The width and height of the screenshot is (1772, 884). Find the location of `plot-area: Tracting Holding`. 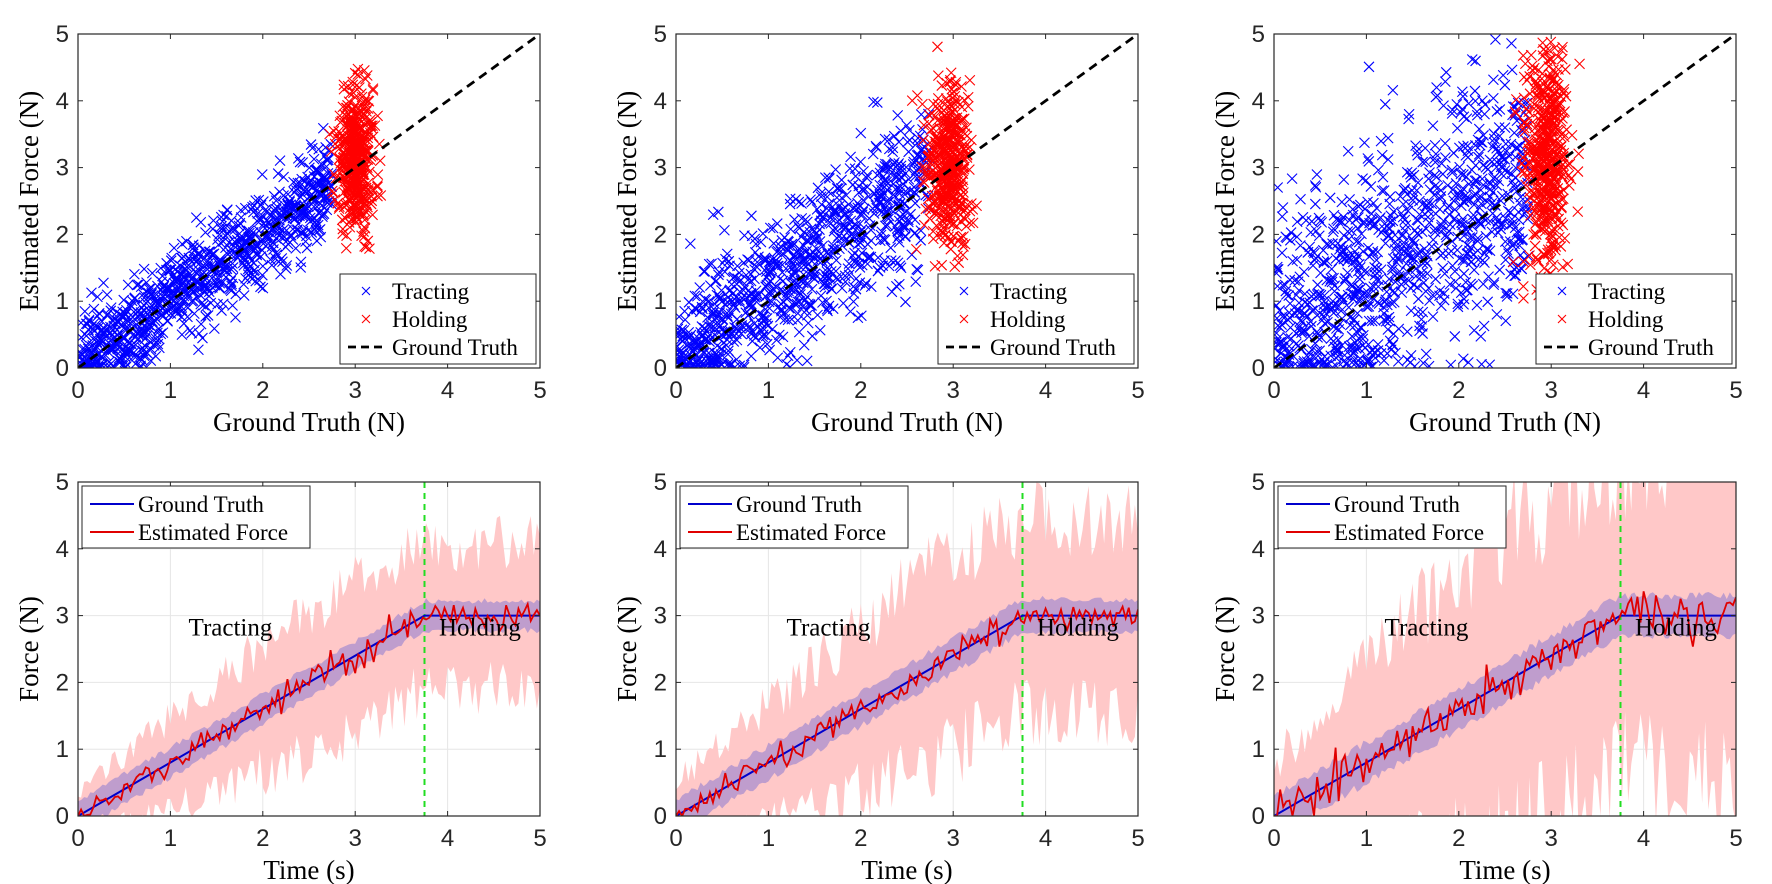

plot-area: Tracting Holding is located at coordinates (907, 649).